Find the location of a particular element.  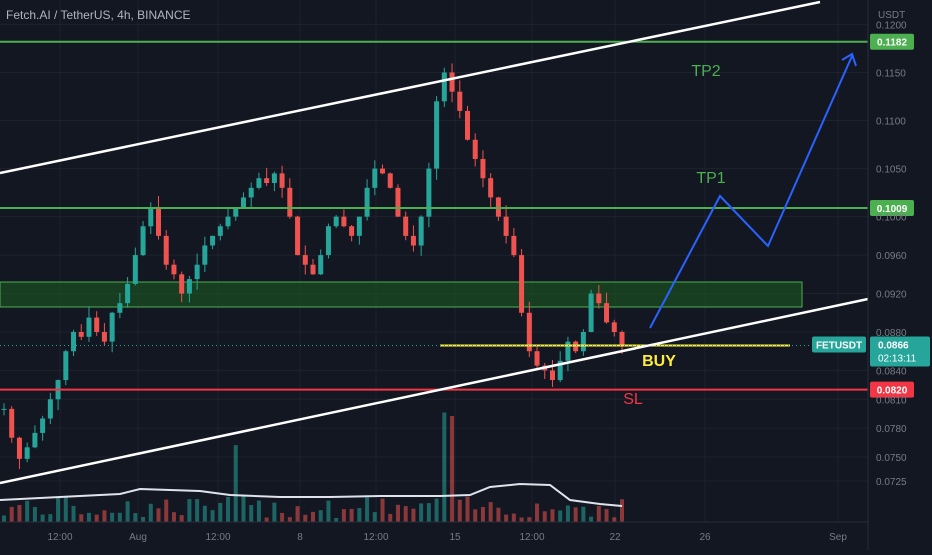

level-label-tp1: 0.1009 is located at coordinates (892, 209).